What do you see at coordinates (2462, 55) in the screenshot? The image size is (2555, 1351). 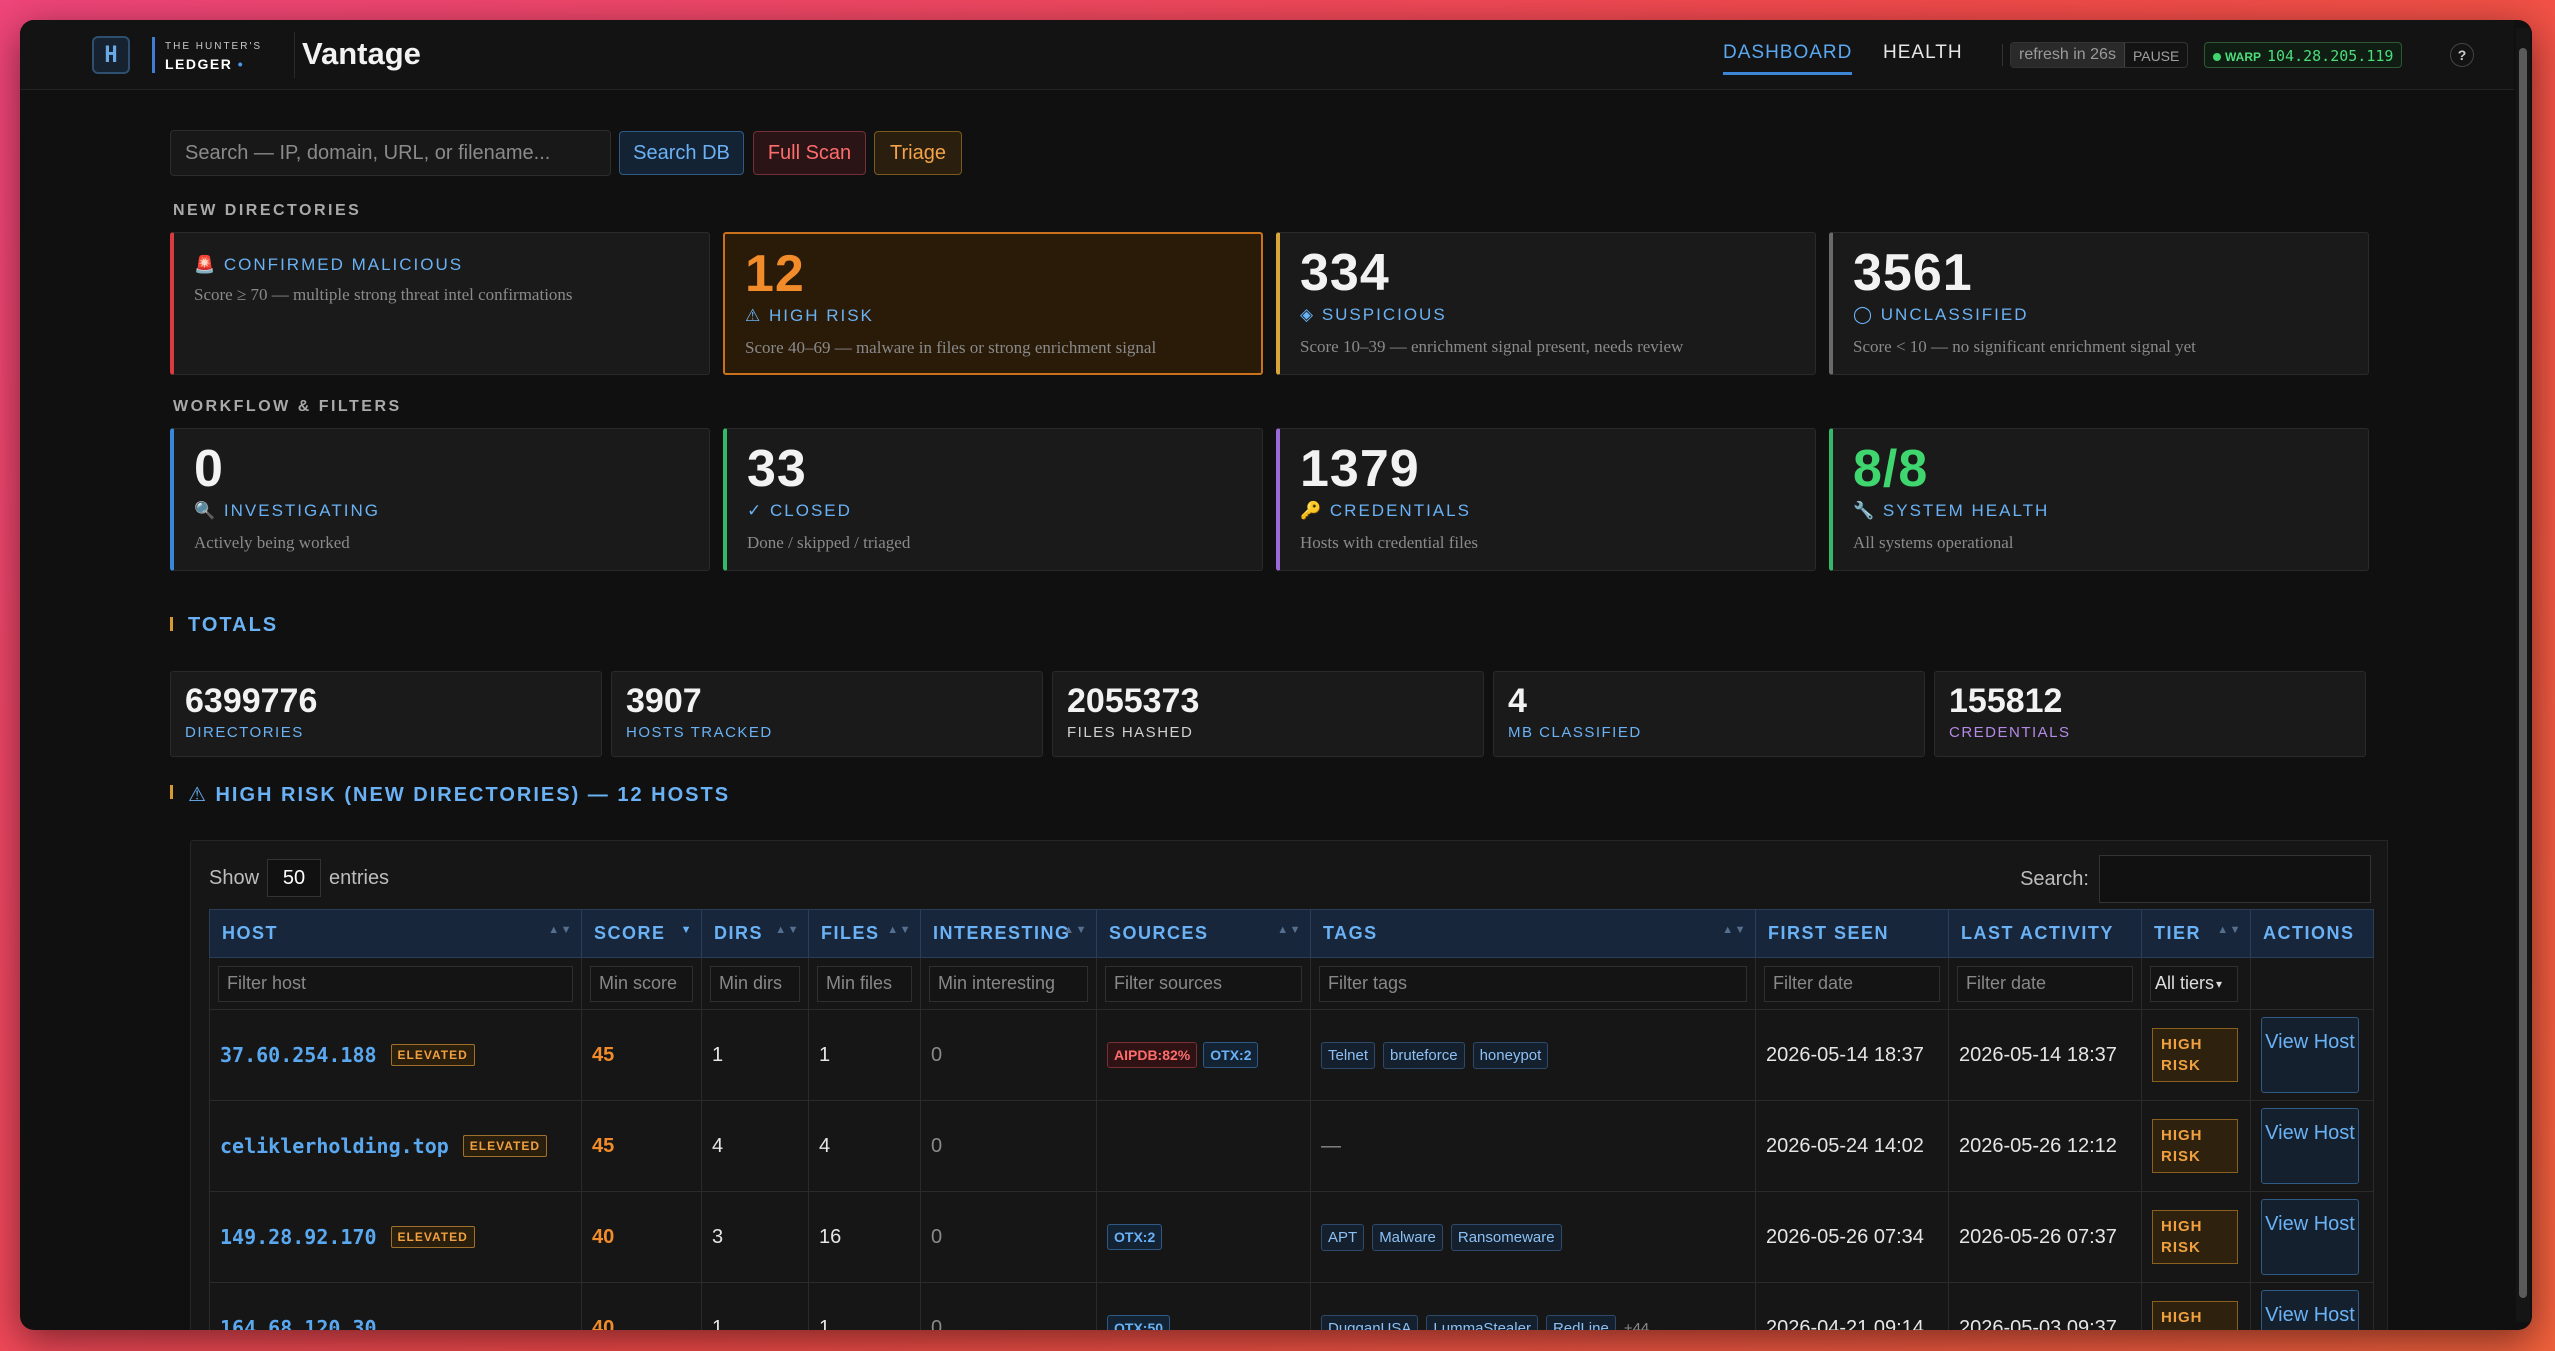 I see `help-icon: ?` at bounding box center [2462, 55].